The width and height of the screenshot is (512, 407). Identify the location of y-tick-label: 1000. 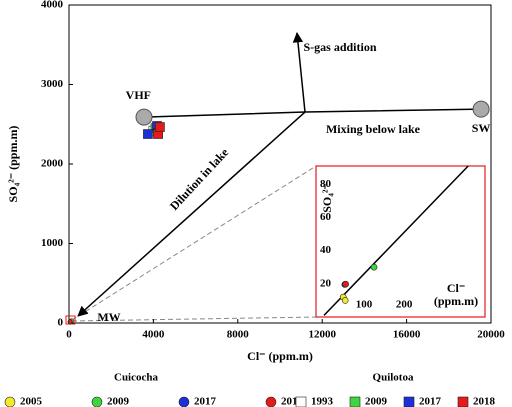
(52, 243).